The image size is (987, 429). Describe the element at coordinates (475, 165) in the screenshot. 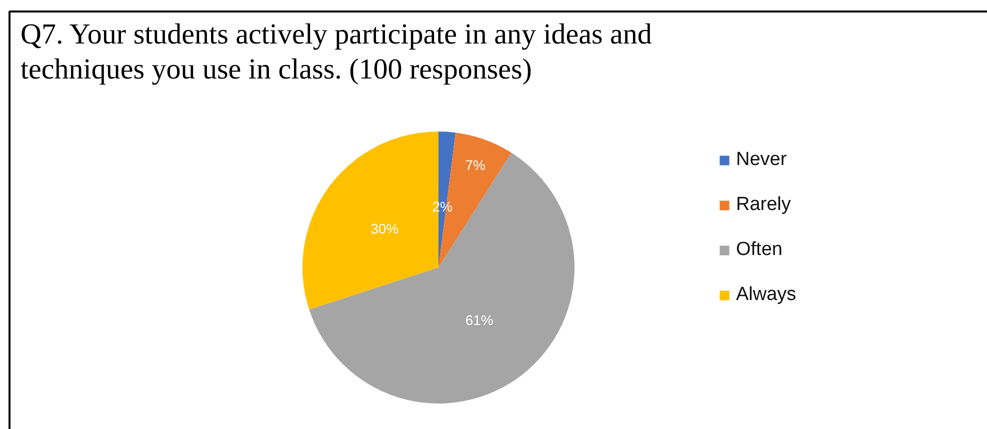

I see `data-label: 7%` at that location.